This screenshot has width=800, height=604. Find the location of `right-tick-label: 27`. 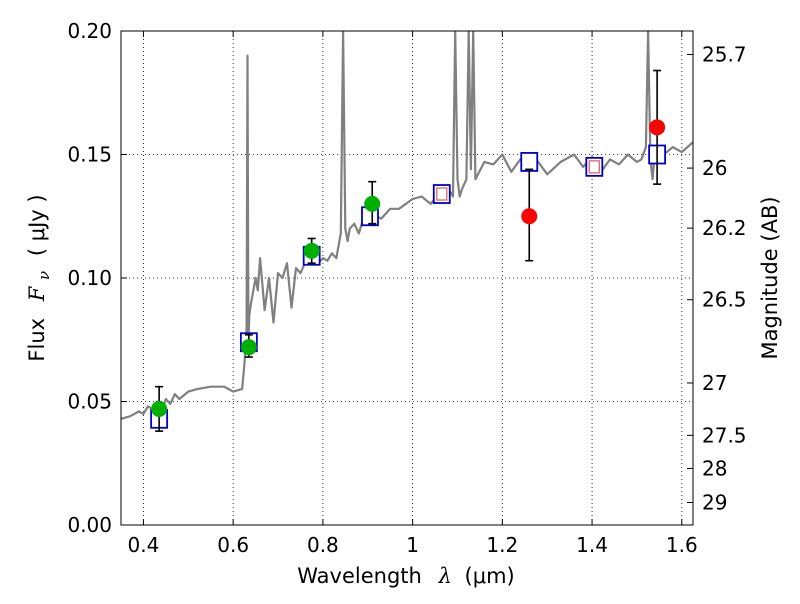

right-tick-label: 27 is located at coordinates (714, 383).